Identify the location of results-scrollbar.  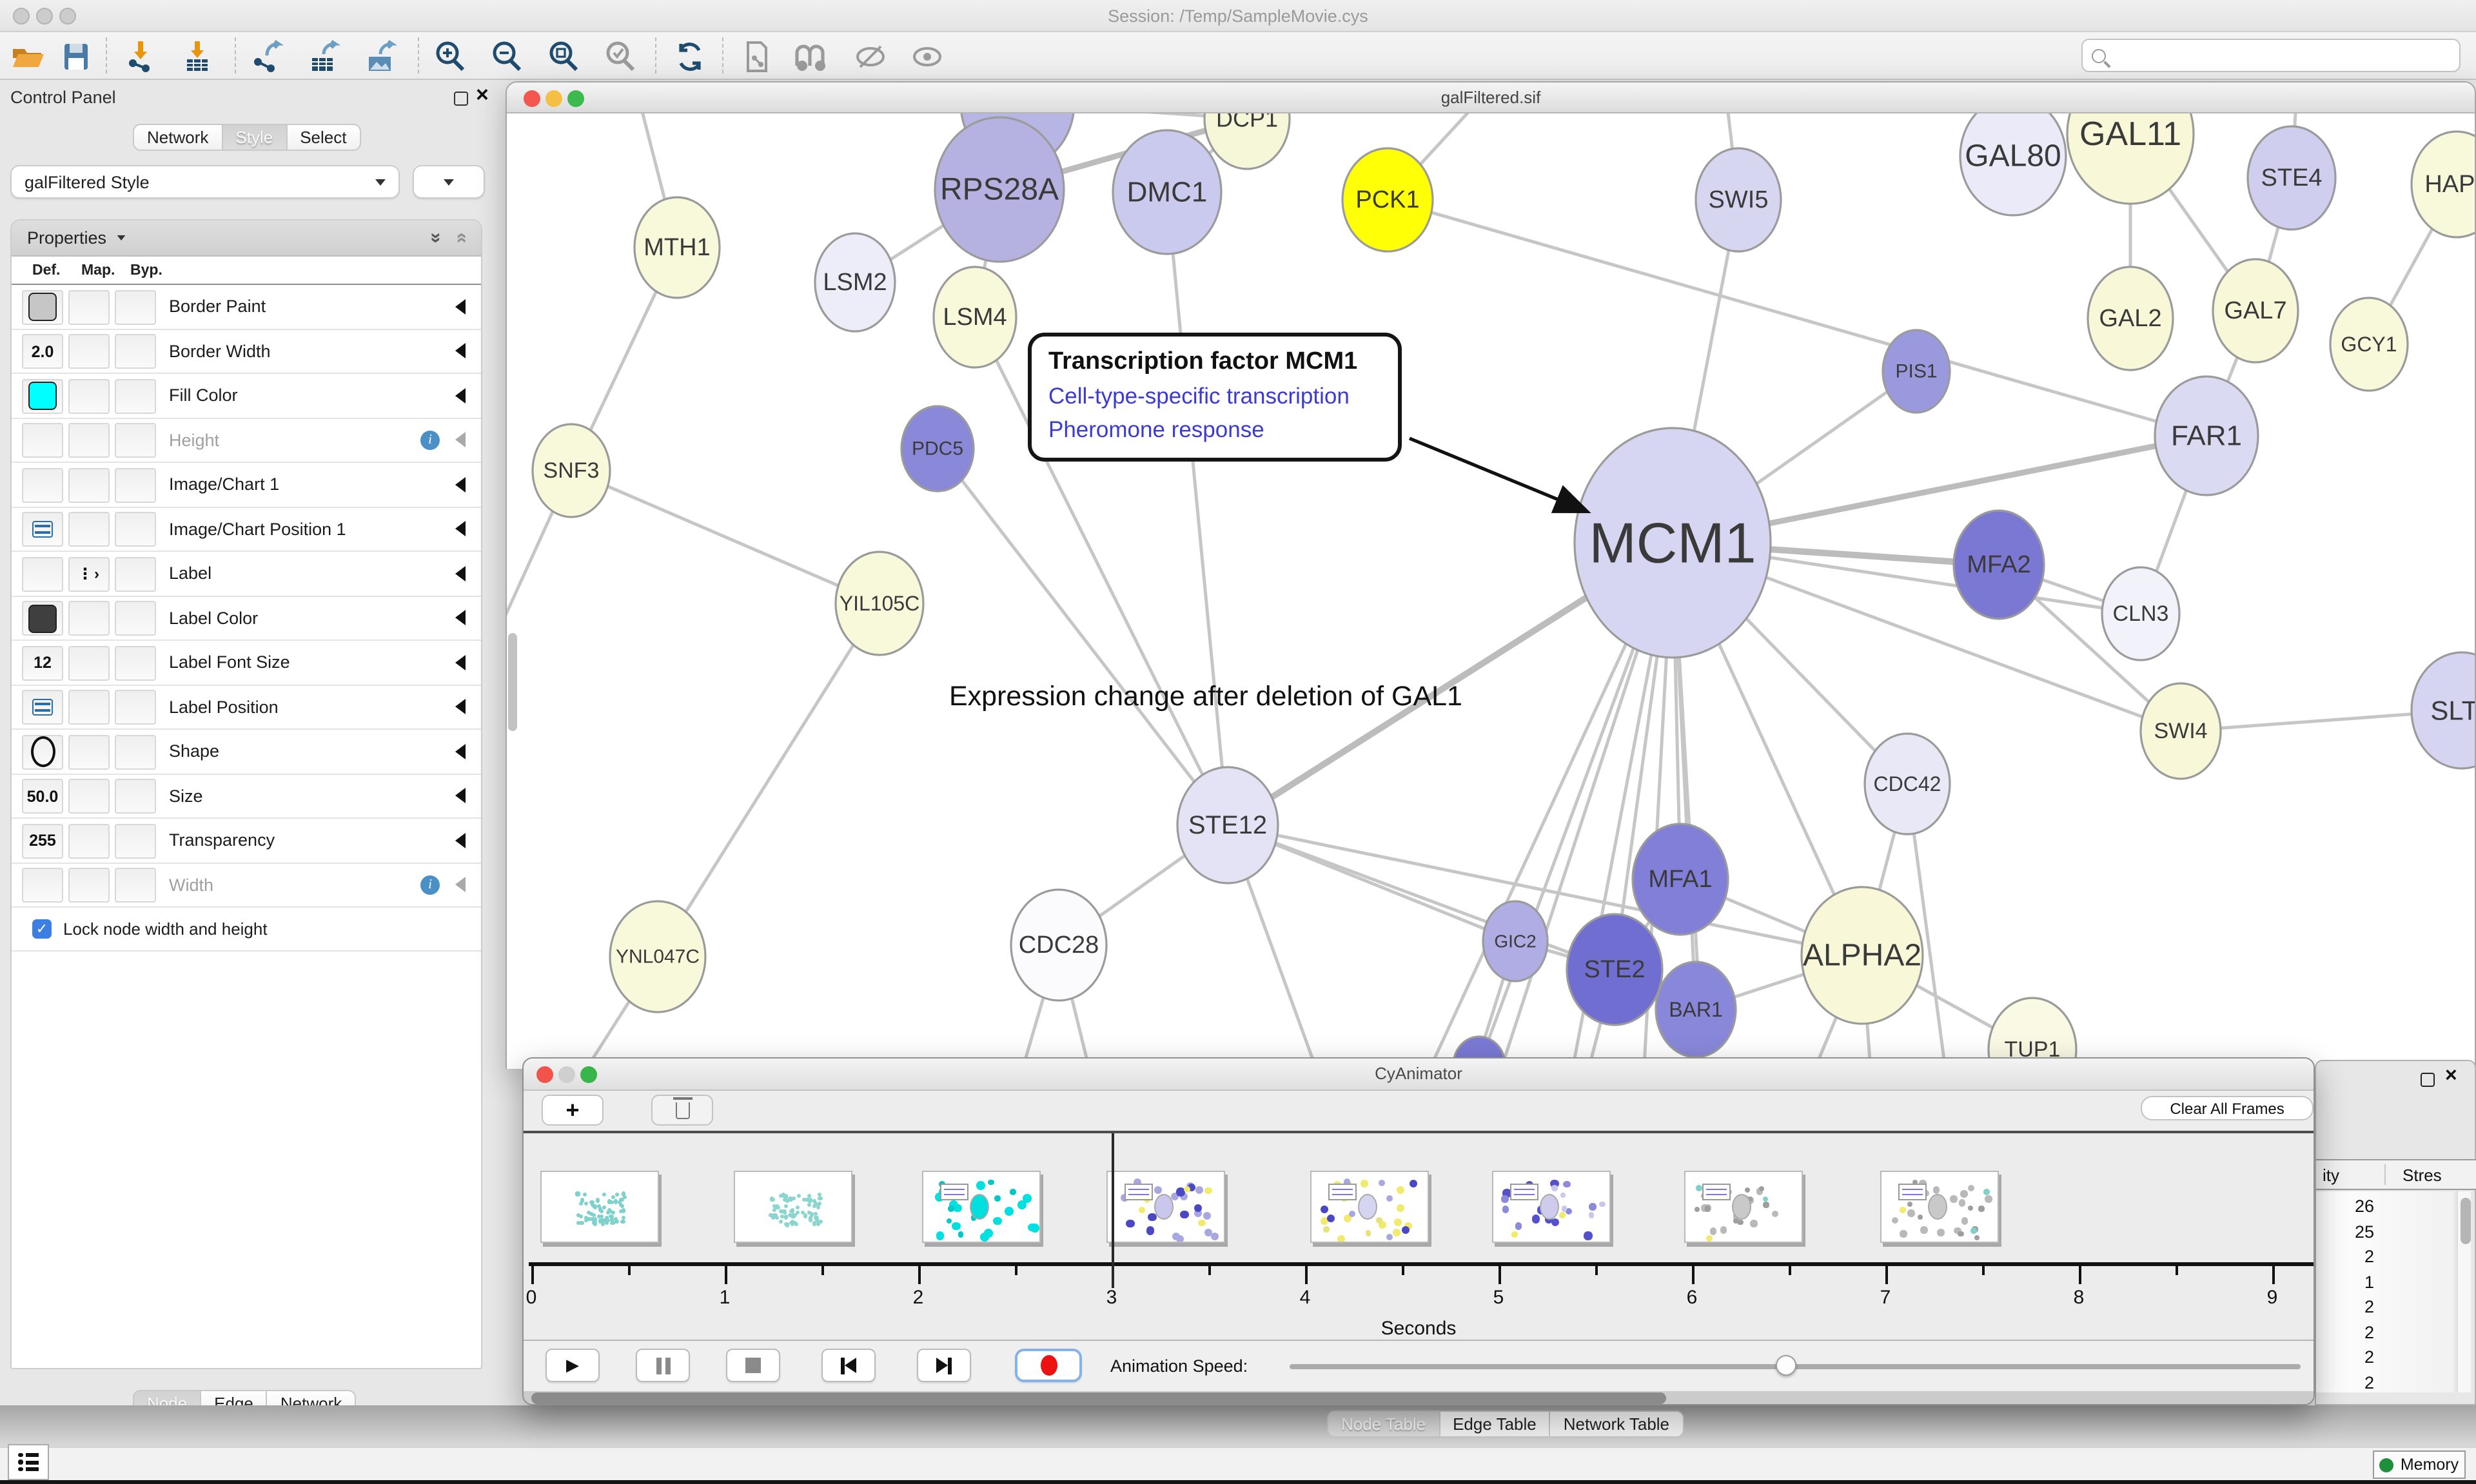
(2464, 1291).